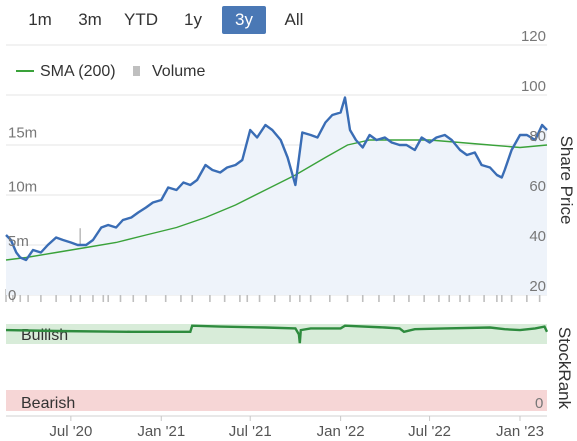 The width and height of the screenshot is (577, 441). Describe the element at coordinates (537, 186) in the screenshot. I see `price-tick-label: 60` at that location.